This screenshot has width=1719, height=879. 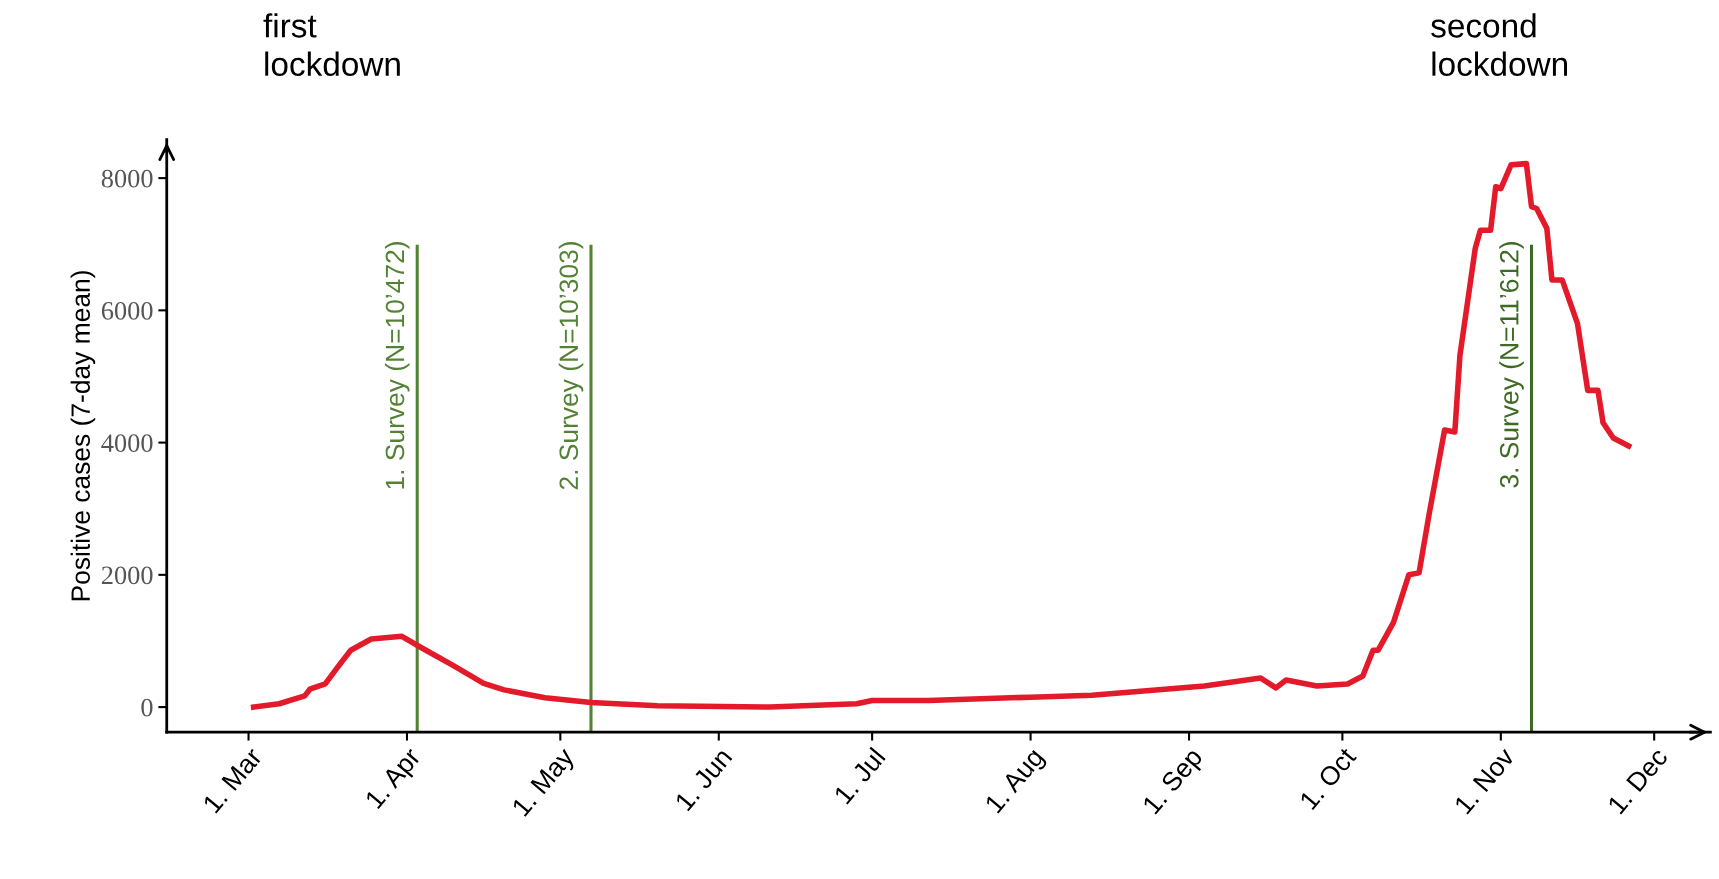 What do you see at coordinates (233, 780) in the screenshot?
I see `x-tick-label: 1. Mar` at bounding box center [233, 780].